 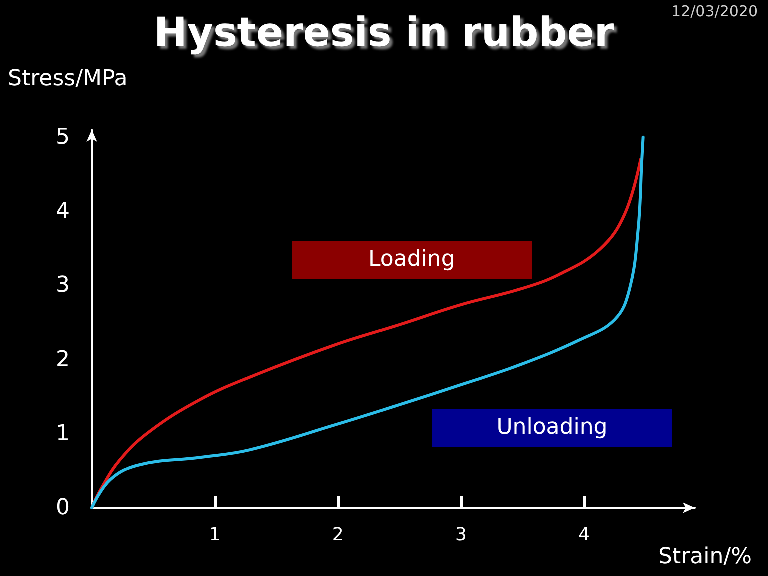 I want to click on y-tick-label: 1, so click(x=63, y=433).